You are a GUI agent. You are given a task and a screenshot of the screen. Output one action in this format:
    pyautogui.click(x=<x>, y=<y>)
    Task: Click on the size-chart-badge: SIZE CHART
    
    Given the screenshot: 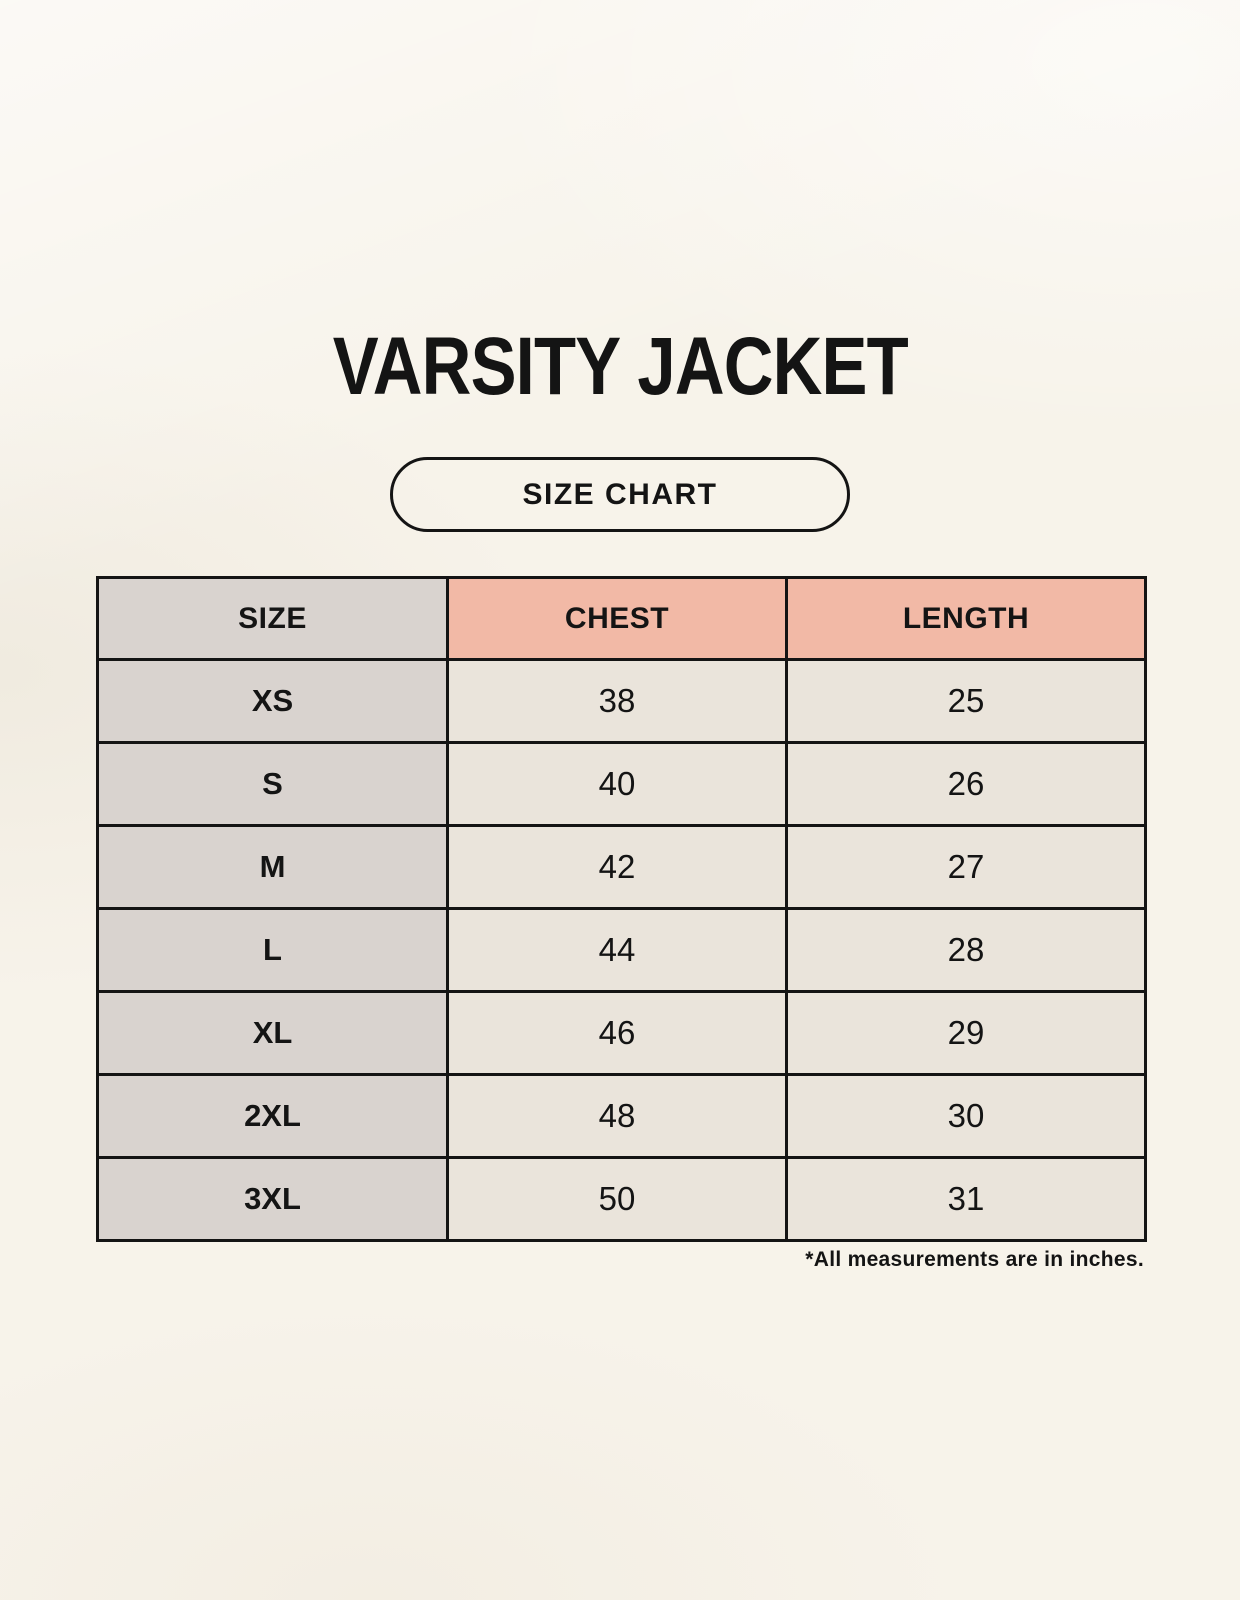 What is the action you would take?
    pyautogui.click(x=620, y=494)
    